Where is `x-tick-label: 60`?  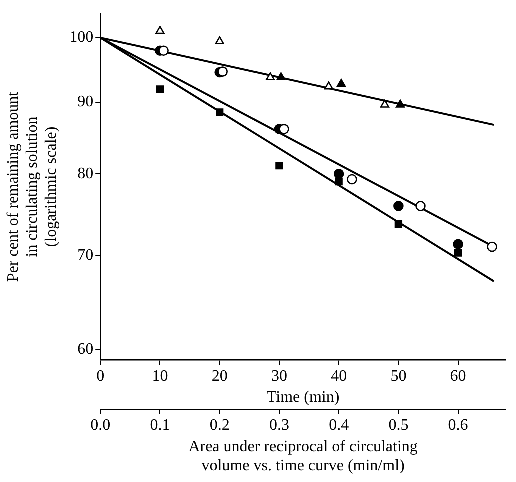
x-tick-label: 60 is located at coordinates (458, 376).